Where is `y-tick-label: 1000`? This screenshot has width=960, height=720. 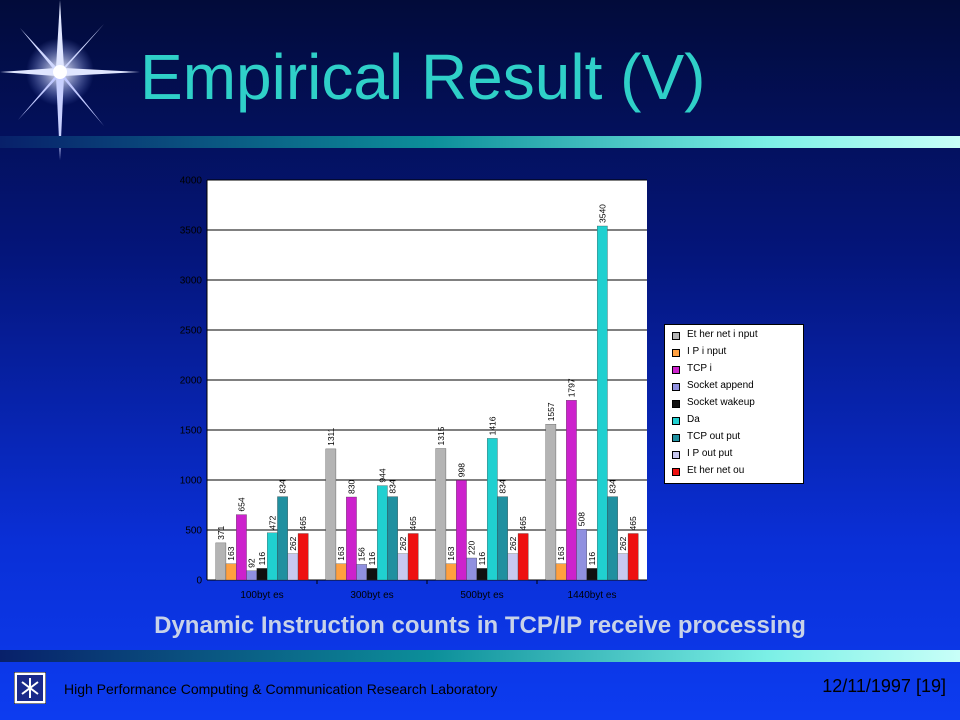 y-tick-label: 1000 is located at coordinates (191, 481).